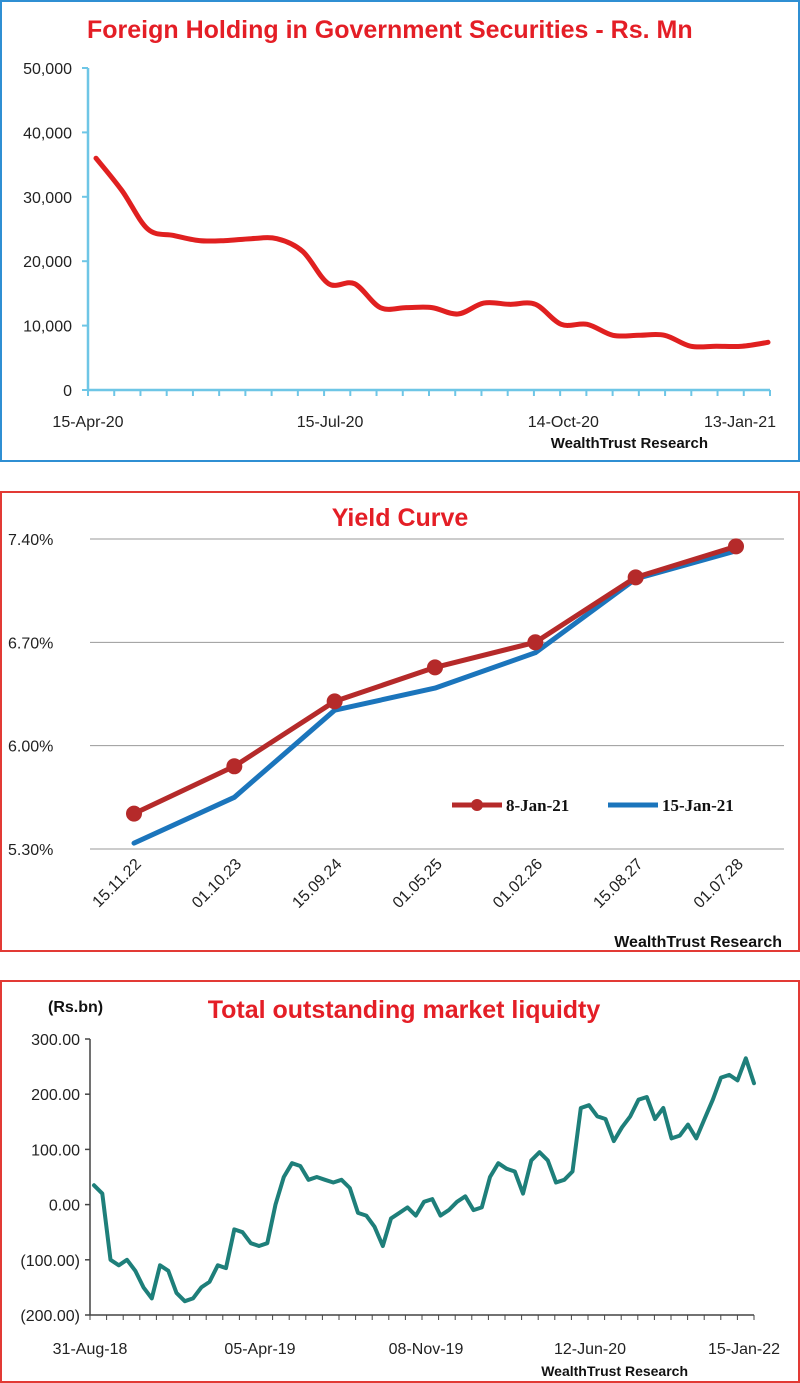 This screenshot has width=800, height=1383. What do you see at coordinates (55, 1150) in the screenshot?
I see `y-tick-label: 100.00` at bounding box center [55, 1150].